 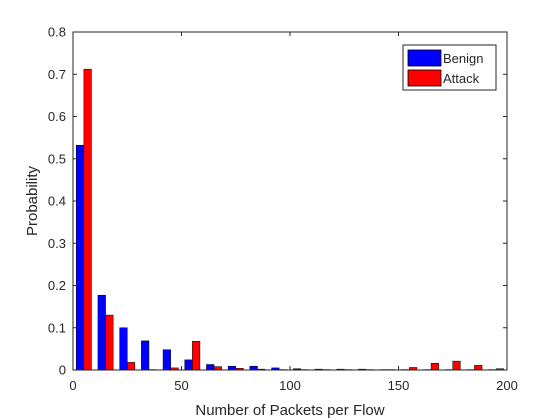 What do you see at coordinates (62, 370) in the screenshot?
I see `y-tick-label-0: 0` at bounding box center [62, 370].